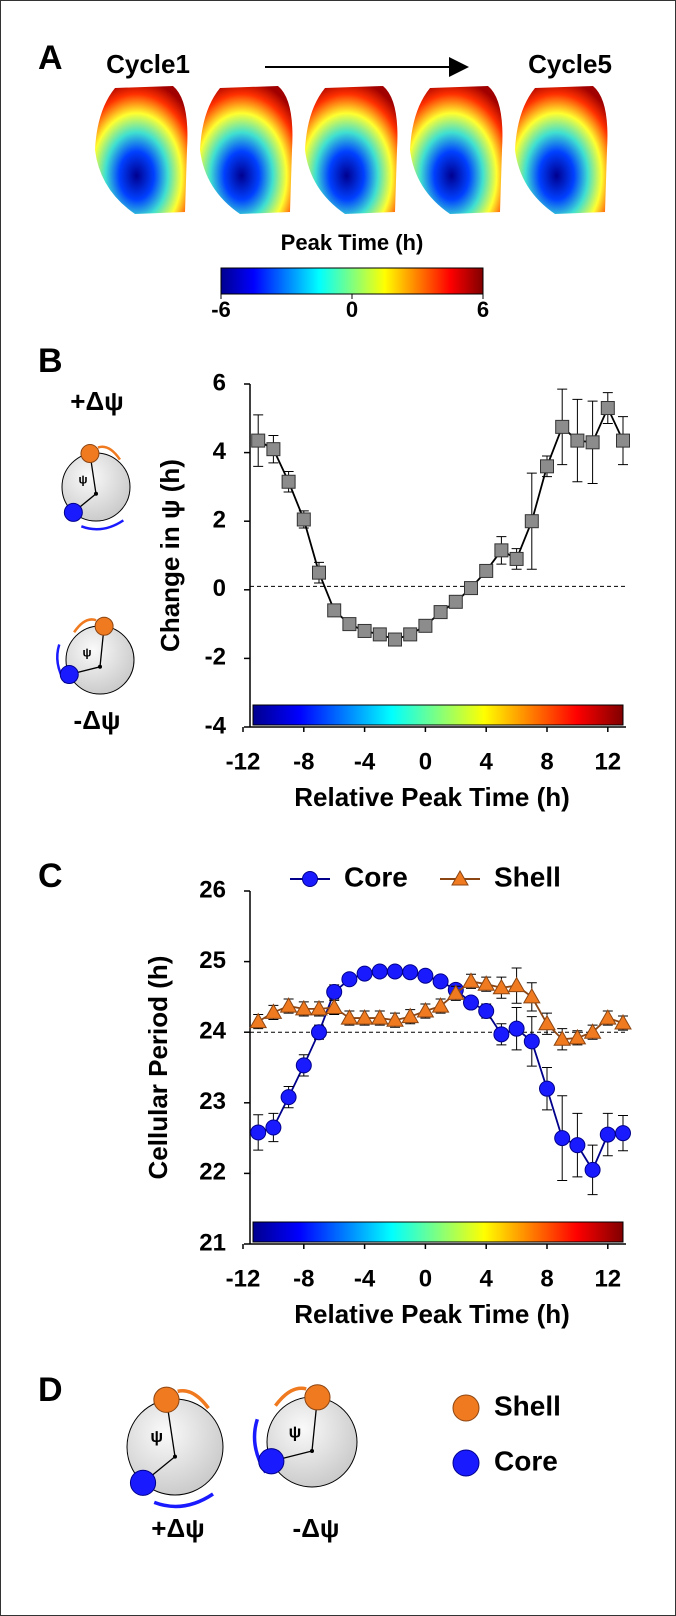 This screenshot has width=676, height=1616. Describe the element at coordinates (212, 1101) in the screenshot. I see `y-tick-label: 23` at that location.